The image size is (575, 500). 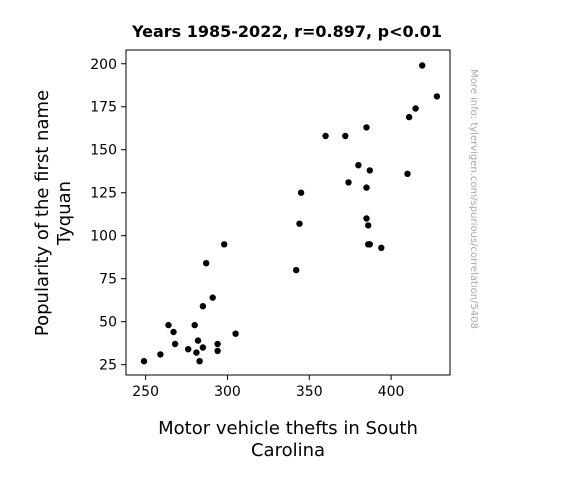 I want to click on y-tick-label: 150, so click(x=103, y=151).